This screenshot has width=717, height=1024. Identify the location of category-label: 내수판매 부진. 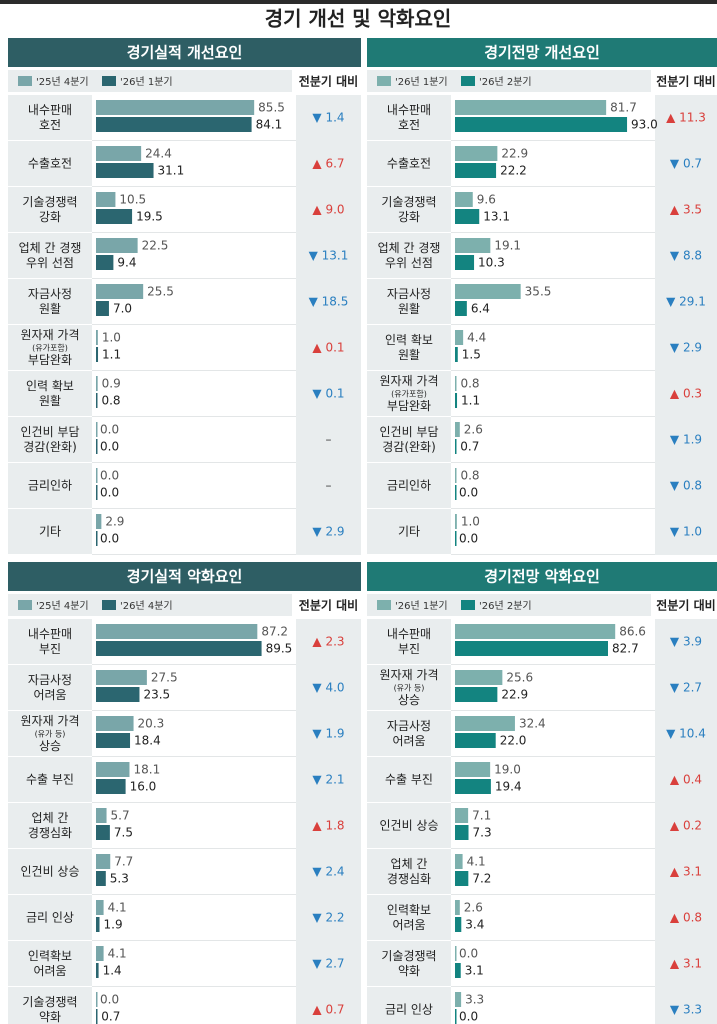
(50, 641).